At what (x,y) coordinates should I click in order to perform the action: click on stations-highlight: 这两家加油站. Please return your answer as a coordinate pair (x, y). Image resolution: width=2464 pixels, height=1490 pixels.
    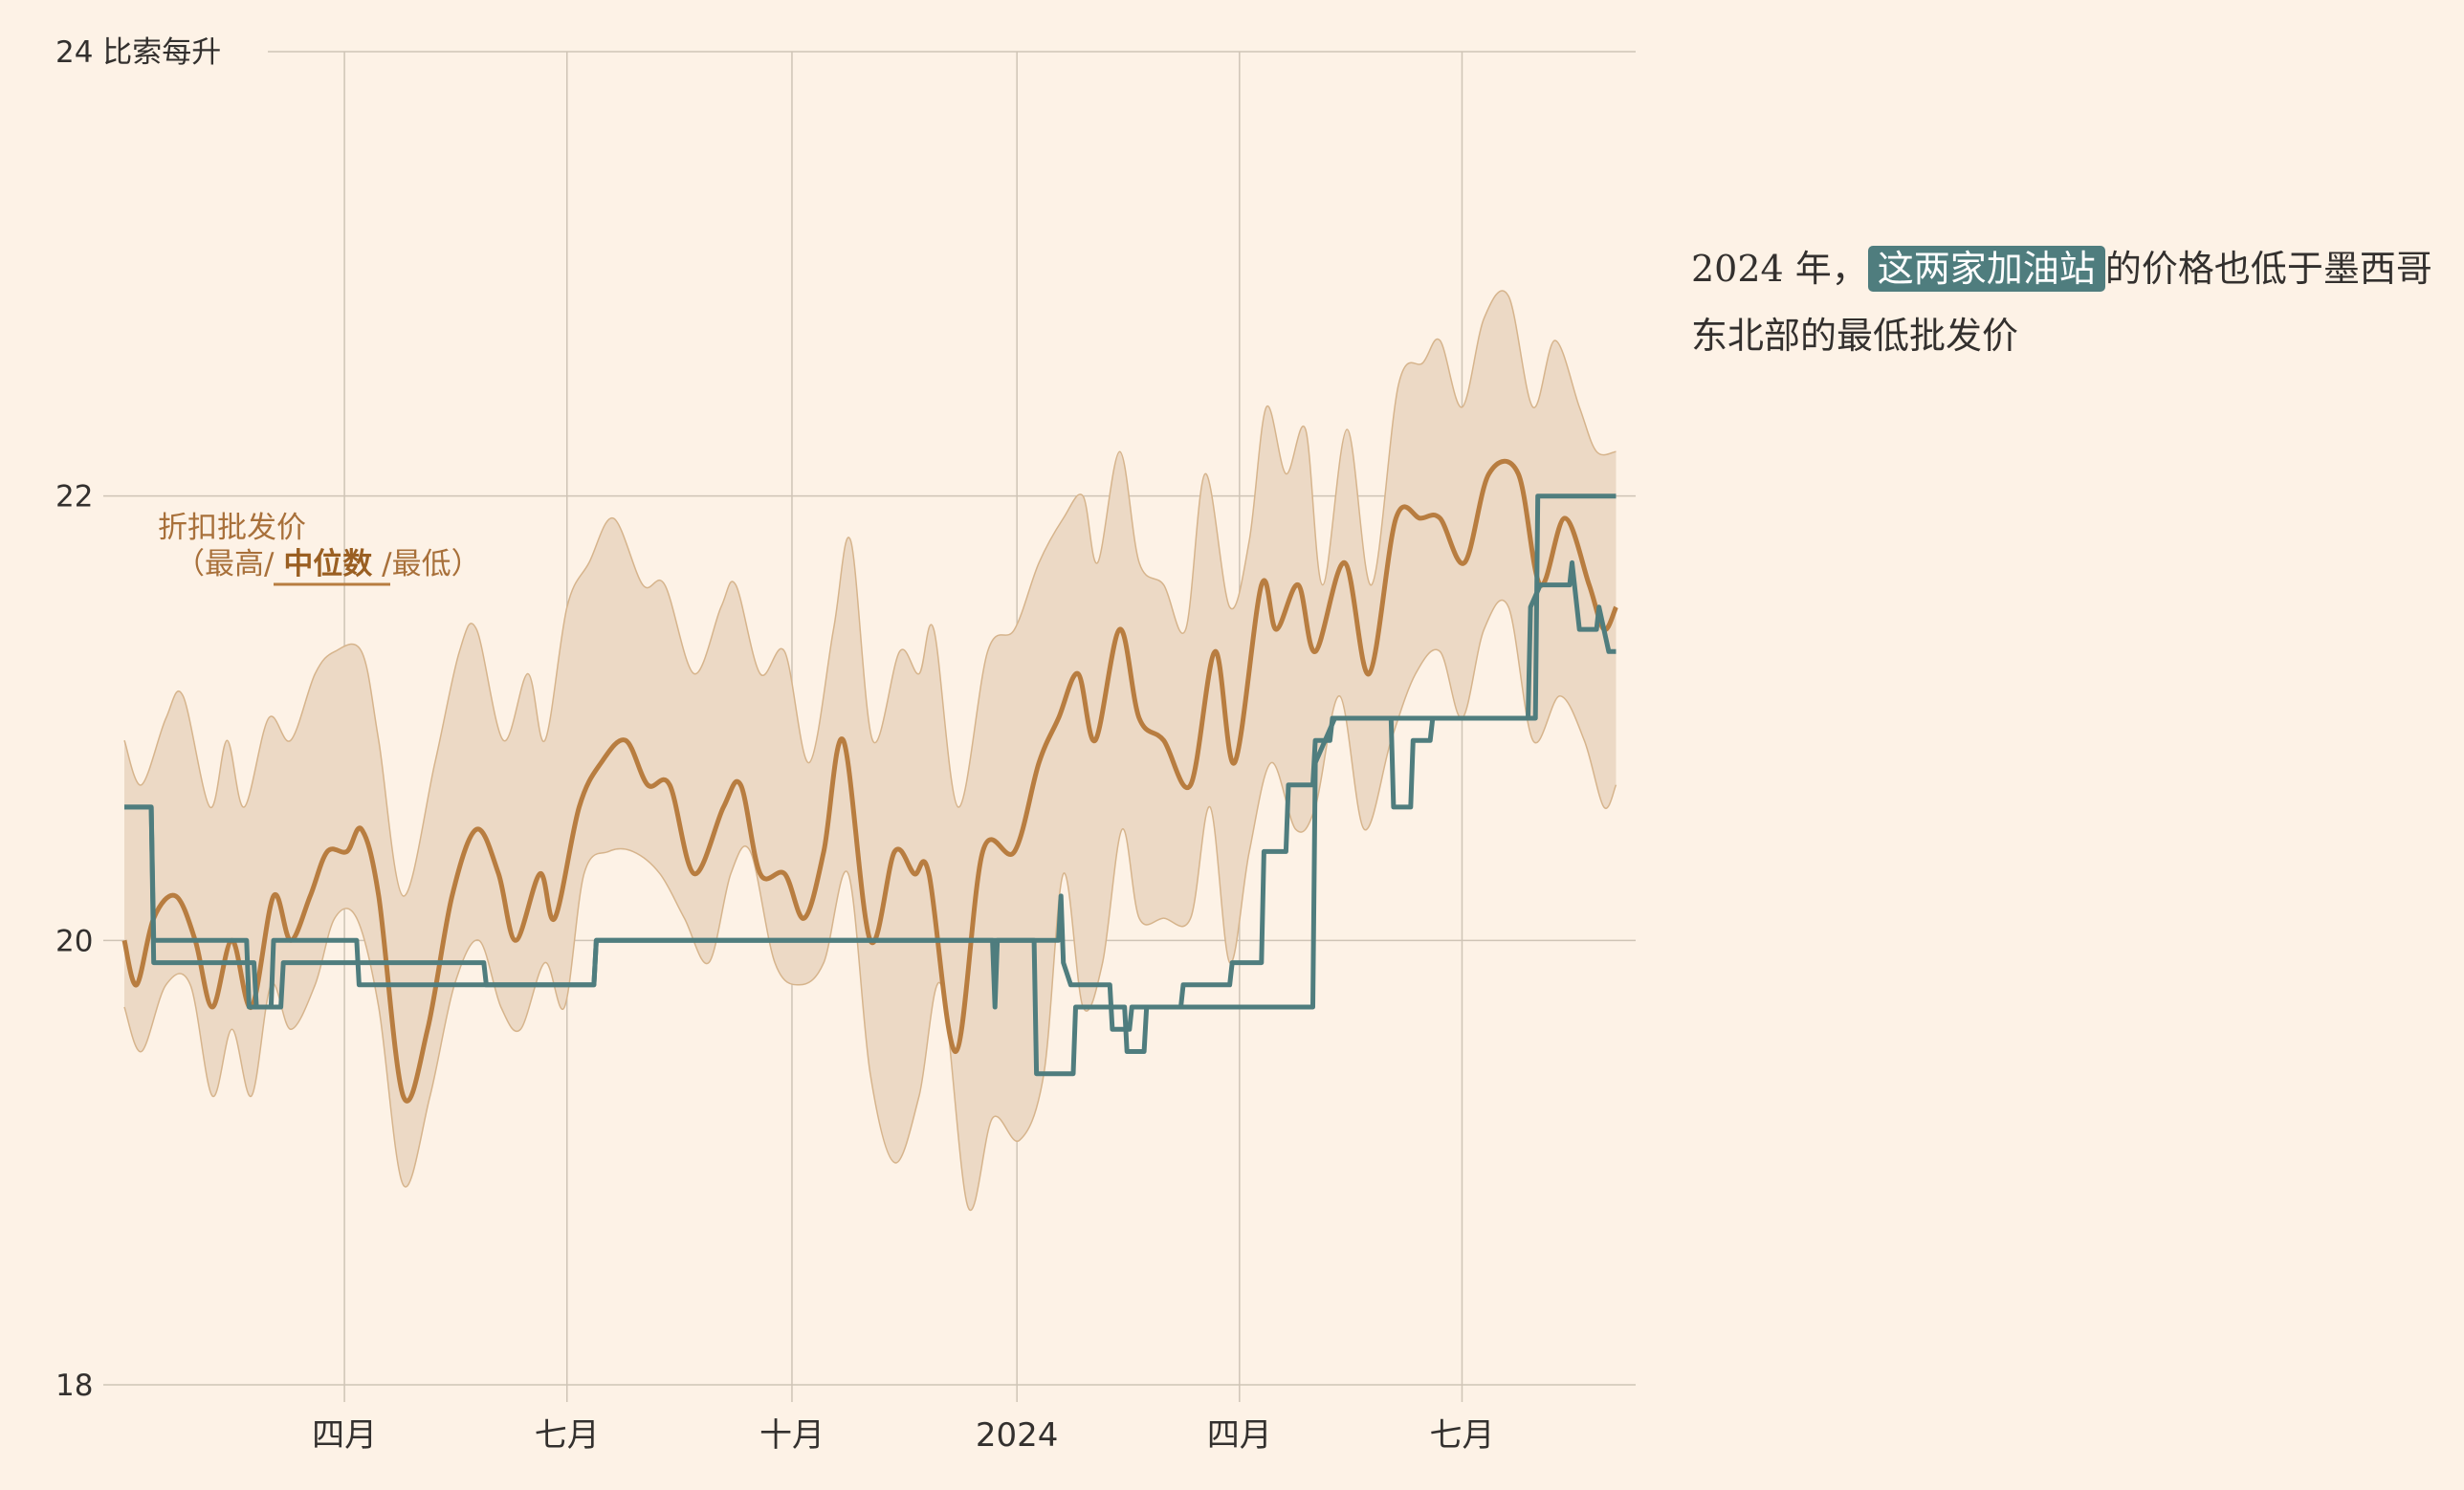
    Looking at the image, I should click on (1986, 269).